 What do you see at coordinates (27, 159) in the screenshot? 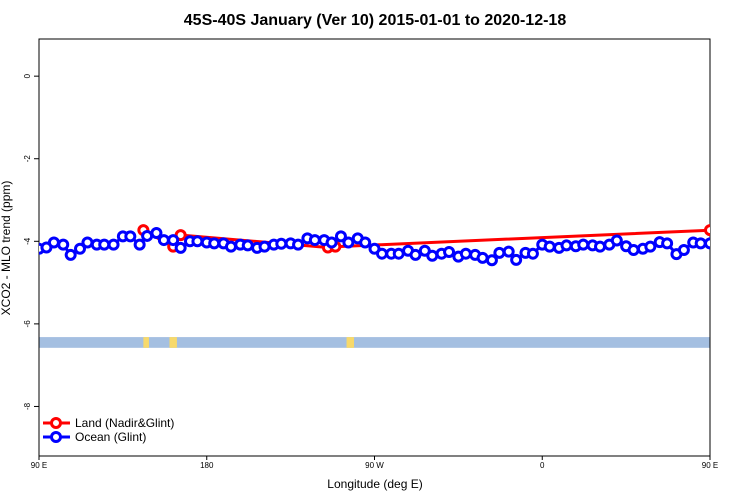
I see `y-tick-label-1: -2` at bounding box center [27, 159].